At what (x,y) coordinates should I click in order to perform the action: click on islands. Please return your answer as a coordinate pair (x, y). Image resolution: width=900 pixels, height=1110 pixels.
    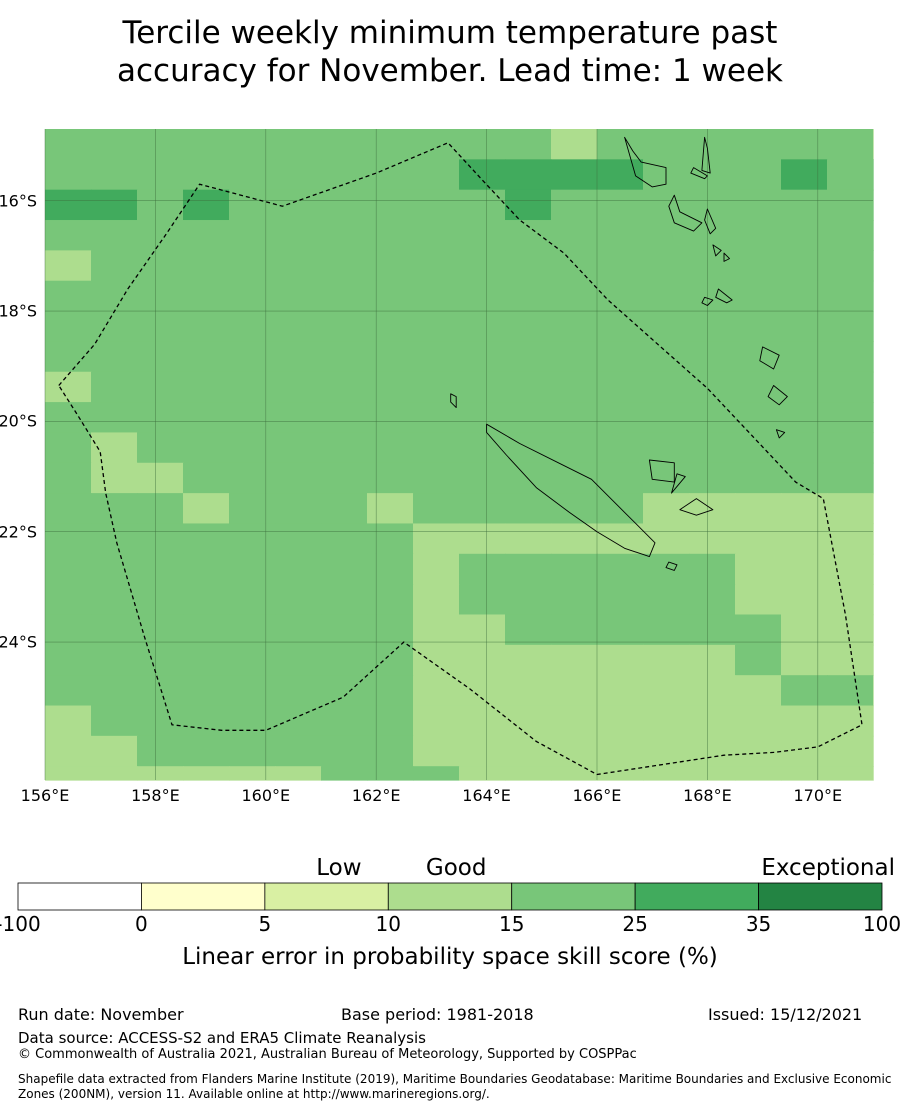
    Looking at the image, I should click on (619, 353).